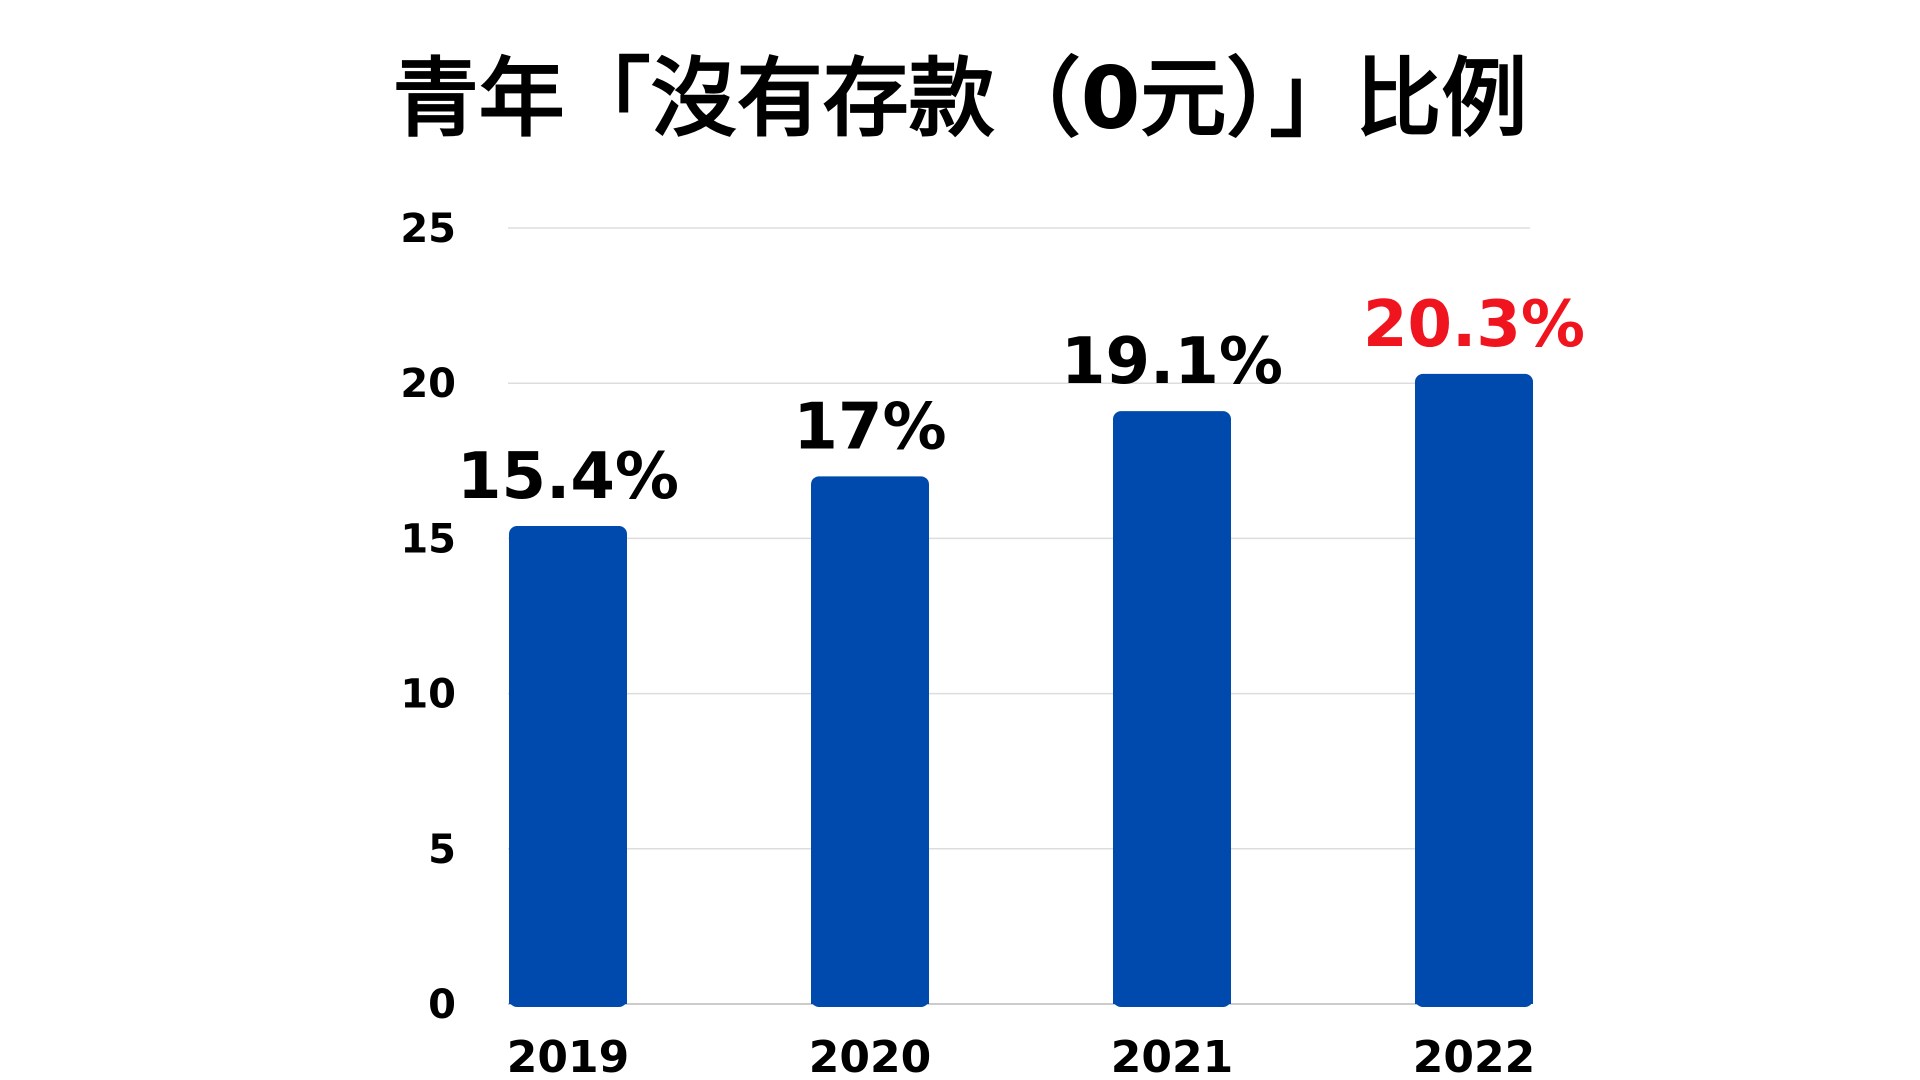  What do you see at coordinates (1021, 401) in the screenshot?
I see `data-labels: 15.4% 17% 19.1% 20.3%` at bounding box center [1021, 401].